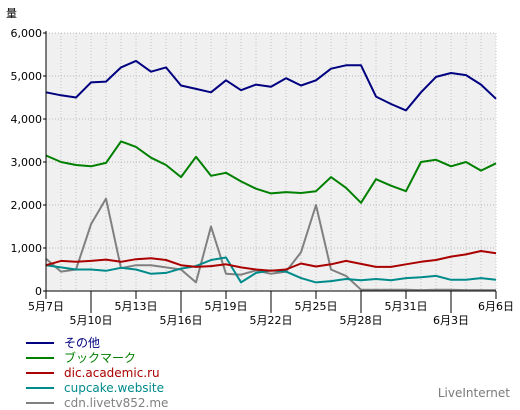 The width and height of the screenshot is (520, 410). Describe the element at coordinates (473, 393) in the screenshot. I see `brand-label: LiveInternet` at that location.